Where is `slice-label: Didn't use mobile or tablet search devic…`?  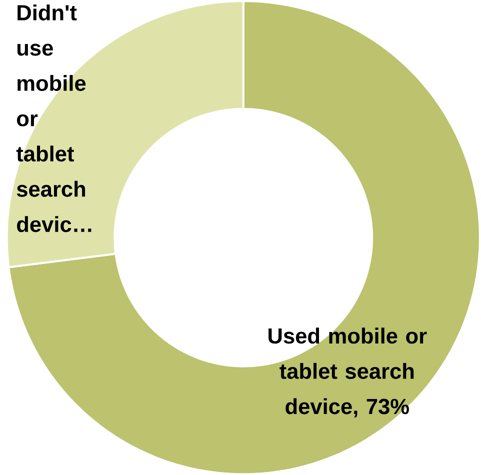 slice-label: Didn't use mobile or tablet search devic… is located at coordinates (54, 118).